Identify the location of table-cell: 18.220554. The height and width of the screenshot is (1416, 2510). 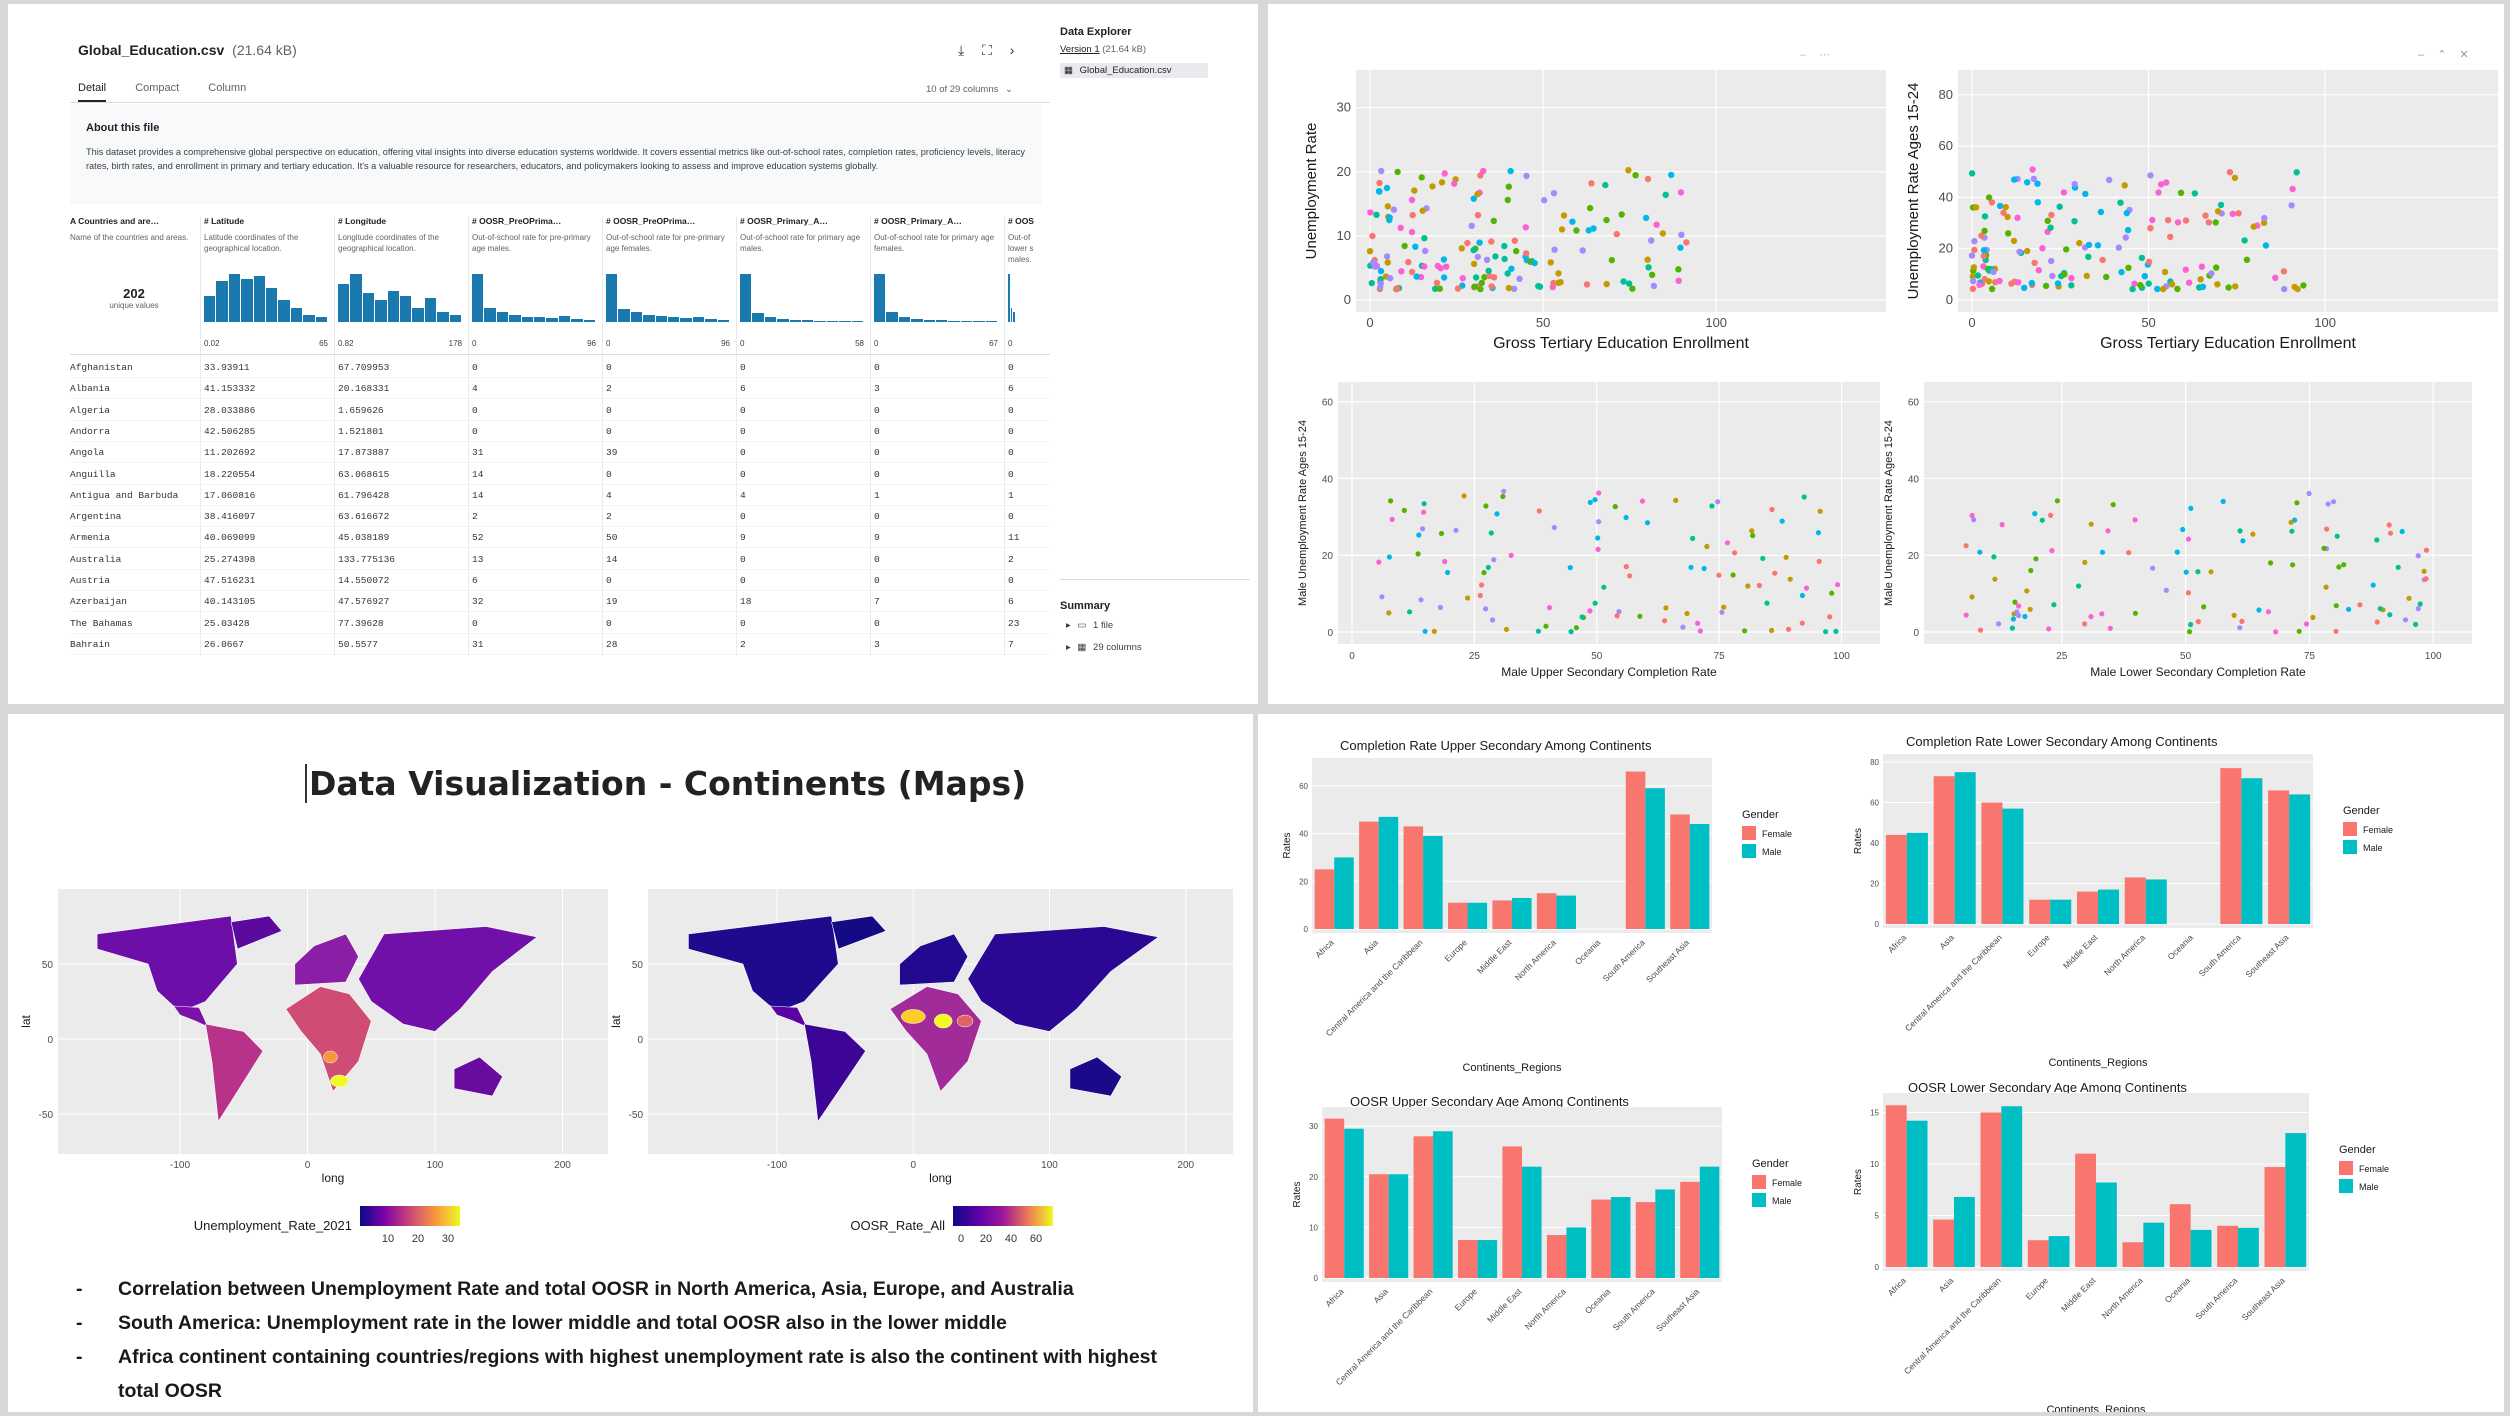
(230, 474).